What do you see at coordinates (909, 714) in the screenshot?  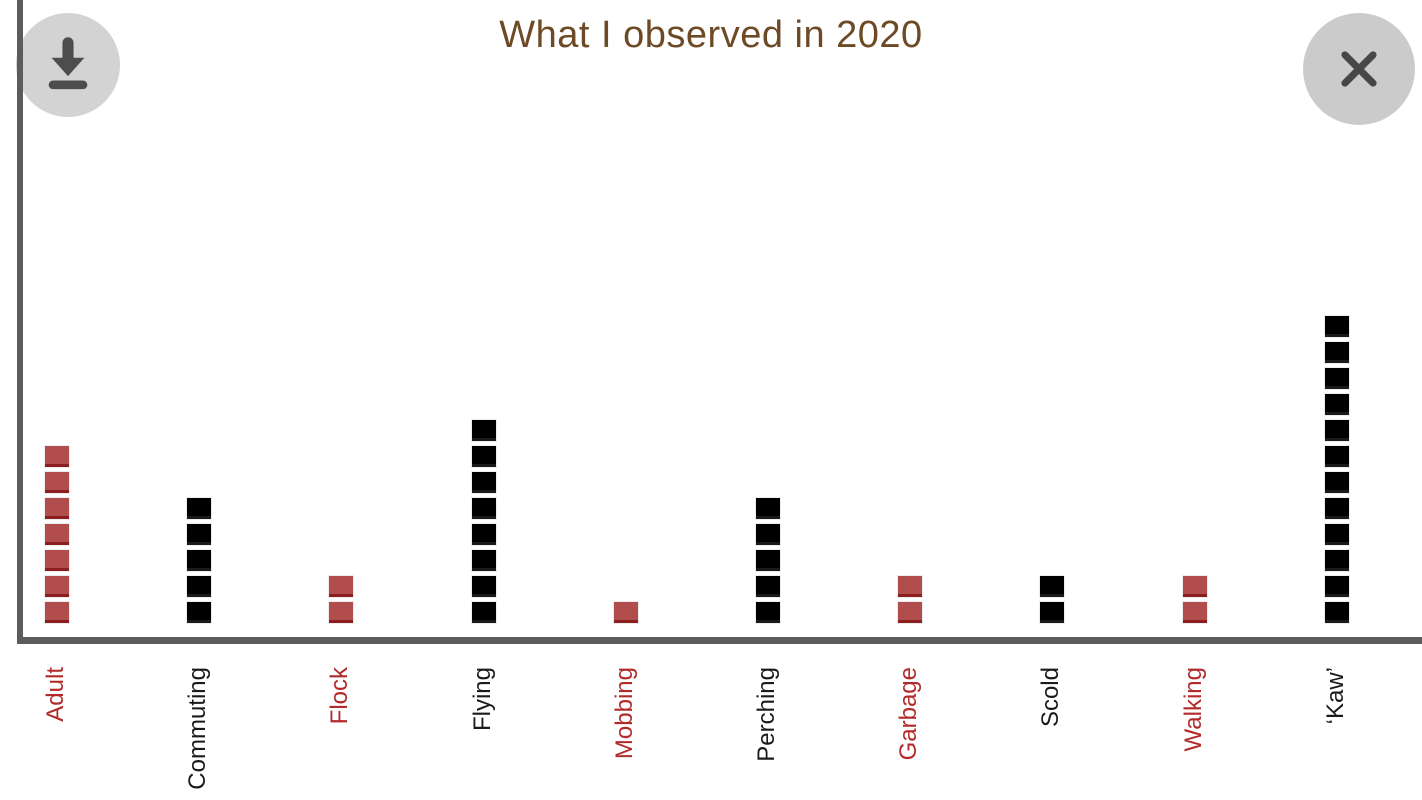 I see `axis-label-garbage: Garbage` at bounding box center [909, 714].